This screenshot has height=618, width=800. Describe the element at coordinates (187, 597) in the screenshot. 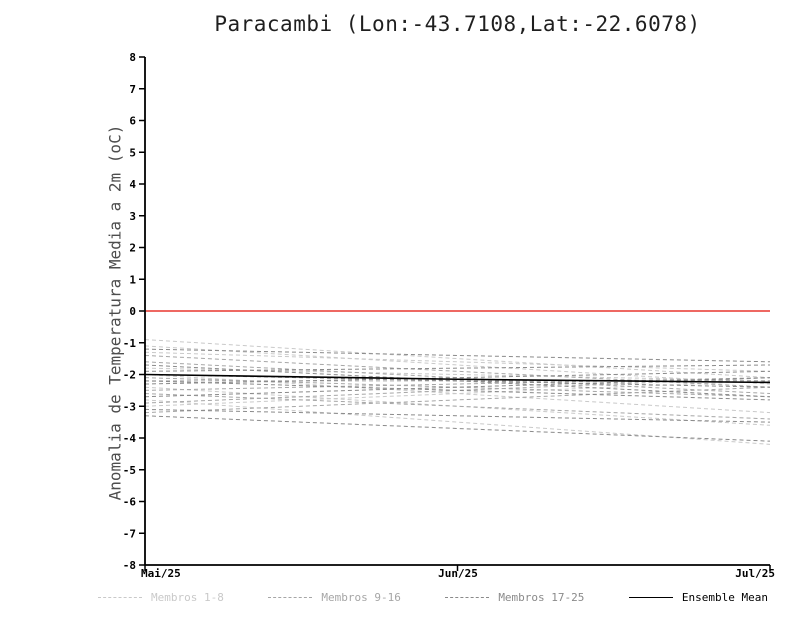

I see `legend-label: Membros 1-8` at that location.